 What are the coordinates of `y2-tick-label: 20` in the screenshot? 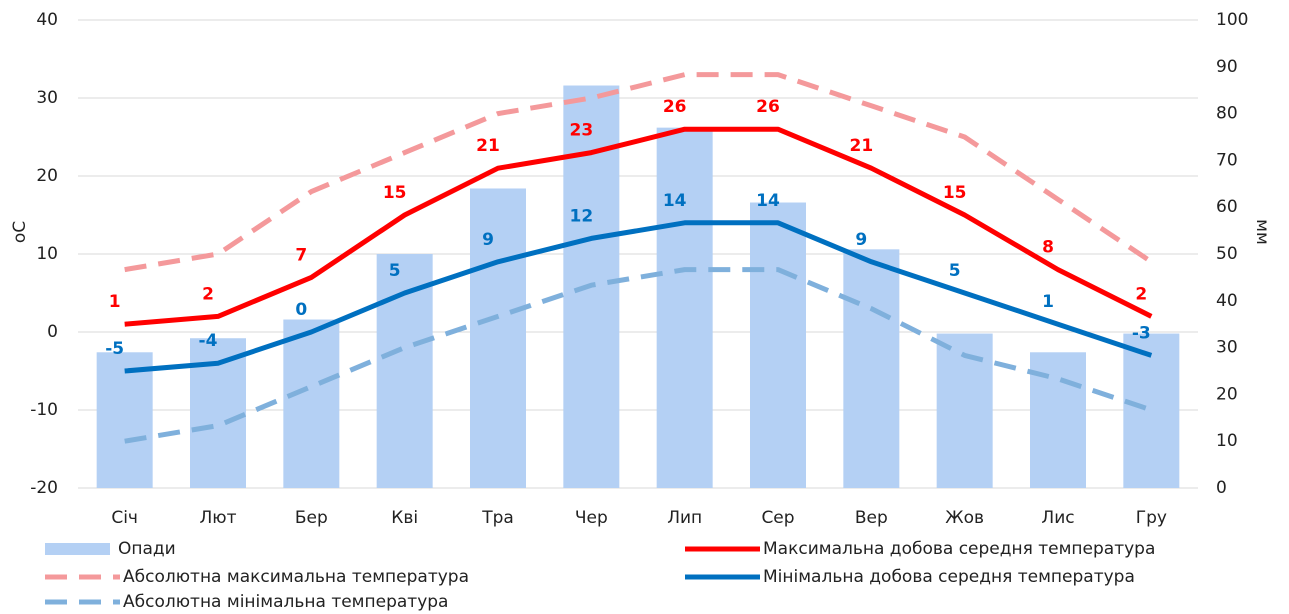 It's located at (1227, 394).